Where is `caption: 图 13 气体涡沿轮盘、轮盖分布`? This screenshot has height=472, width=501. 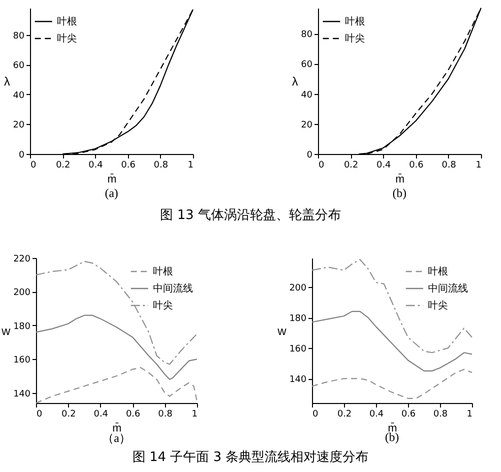 caption: 图 13 气体涡沿轮盘、轮盖分布 is located at coordinates (250, 215).